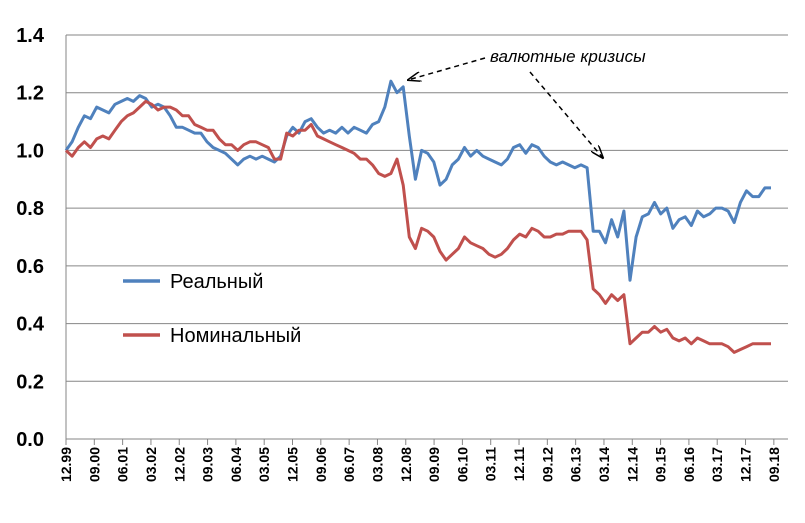  Describe the element at coordinates (632, 464) in the screenshot. I see `x-tick-label: 12.14` at that location.